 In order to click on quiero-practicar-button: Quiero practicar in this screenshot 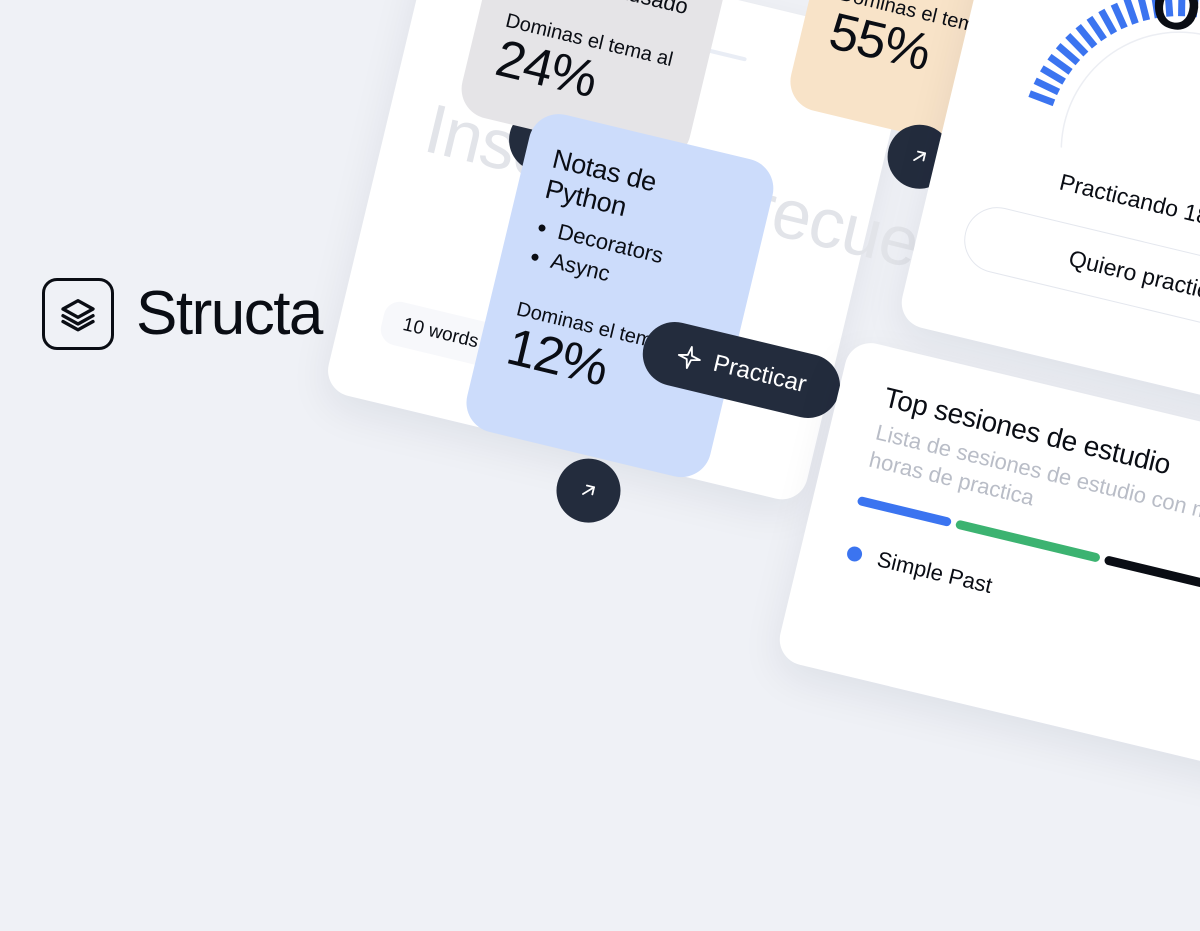, I will do `click(1078, 276)`.